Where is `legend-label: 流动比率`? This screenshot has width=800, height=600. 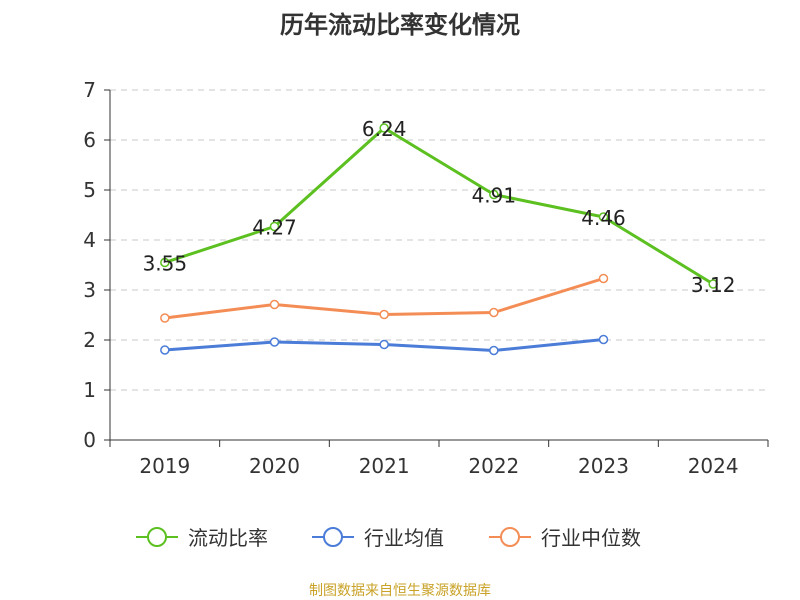 legend-label: 流动比率 is located at coordinates (228, 538).